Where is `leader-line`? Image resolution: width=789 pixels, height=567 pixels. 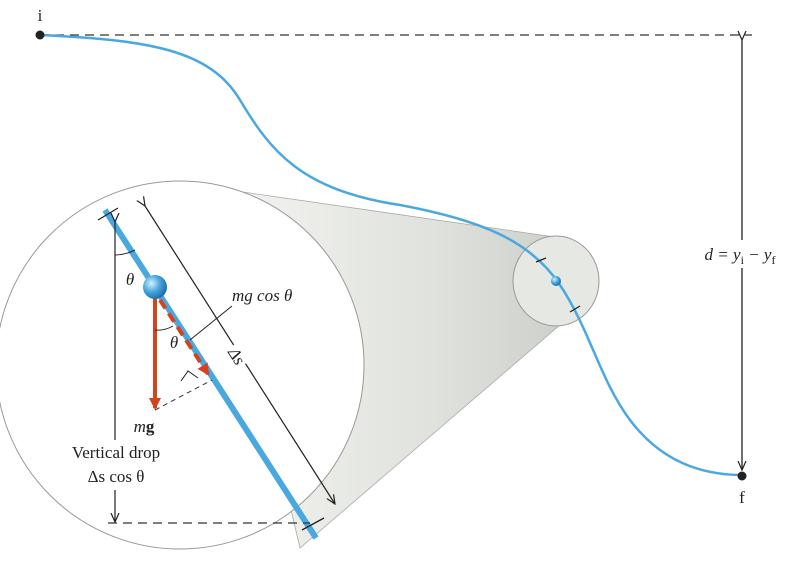
leader-line is located at coordinates (211, 323).